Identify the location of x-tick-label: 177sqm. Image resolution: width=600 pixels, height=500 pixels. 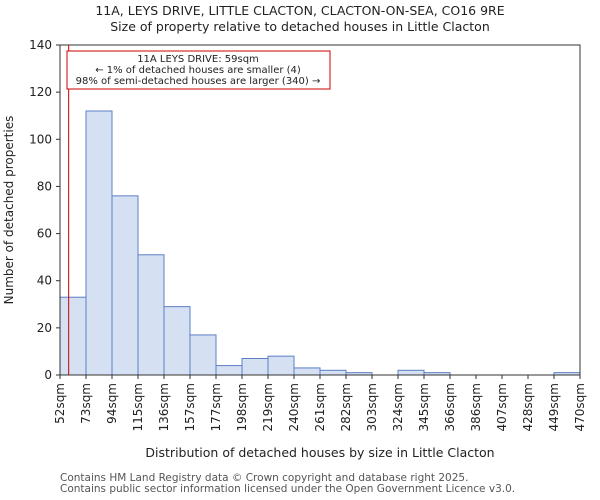
(216, 407).